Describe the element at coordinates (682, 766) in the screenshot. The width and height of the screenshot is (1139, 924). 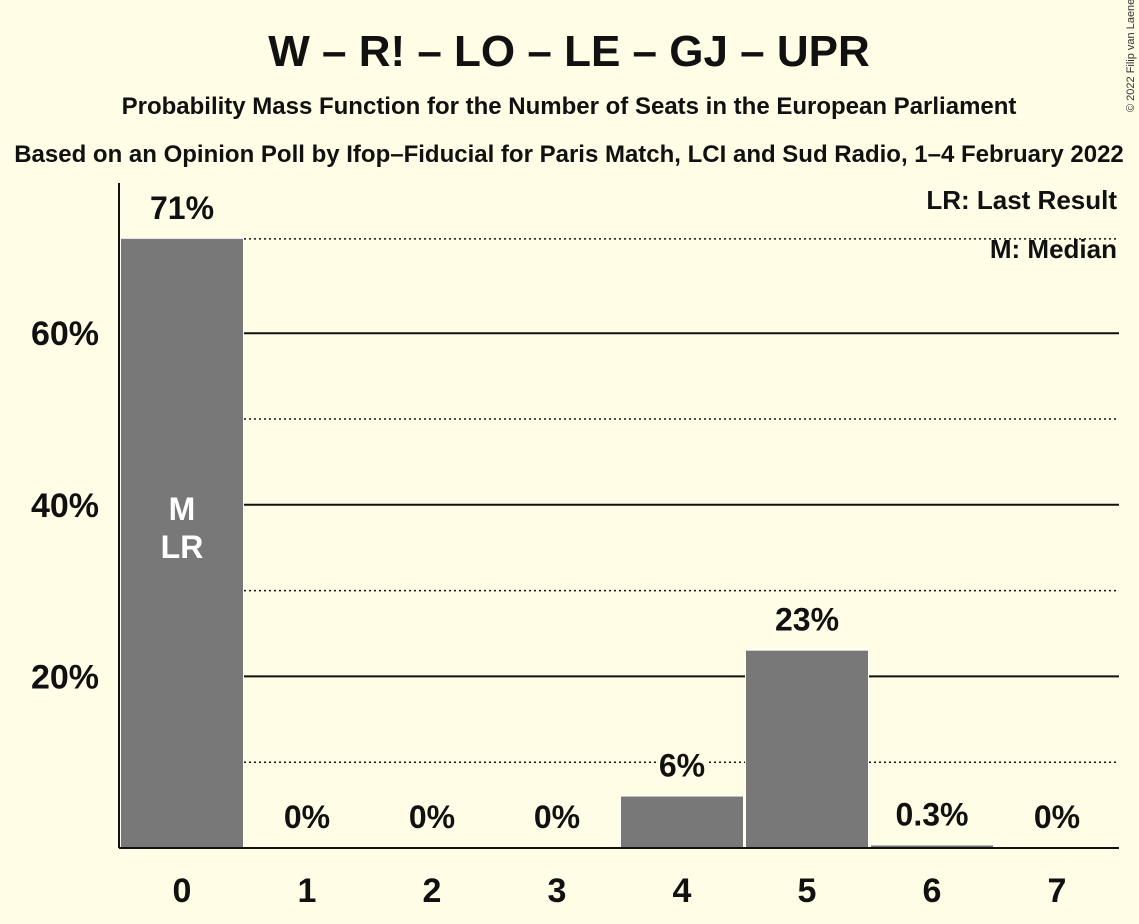
I see `data-label: 6%` at that location.